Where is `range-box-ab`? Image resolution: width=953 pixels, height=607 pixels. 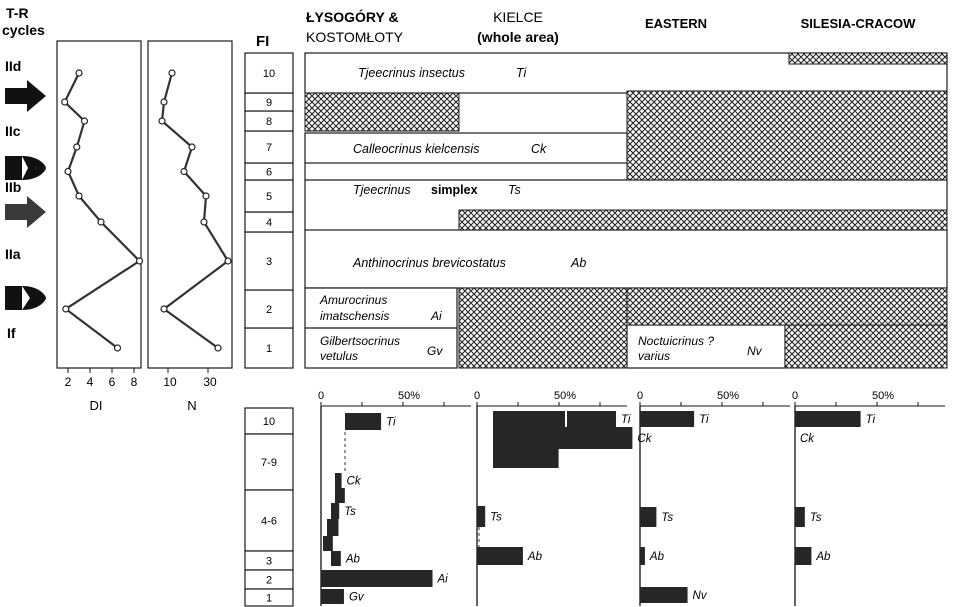
range-box-ab is located at coordinates (626, 259).